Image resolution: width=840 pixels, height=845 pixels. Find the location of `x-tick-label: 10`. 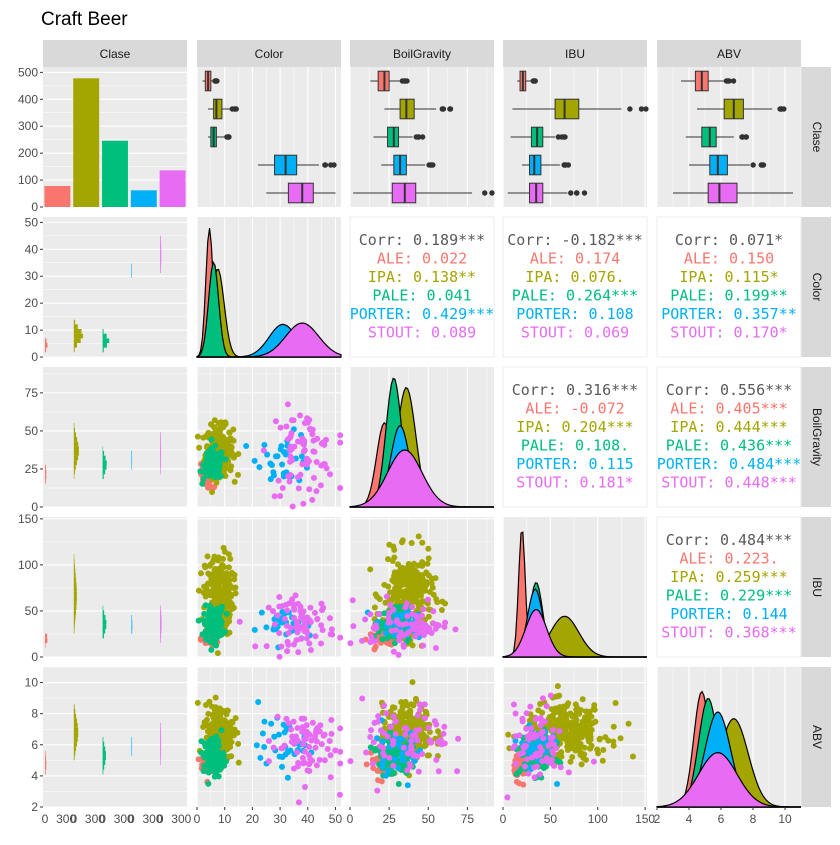

x-tick-label: 10 is located at coordinates (785, 819).